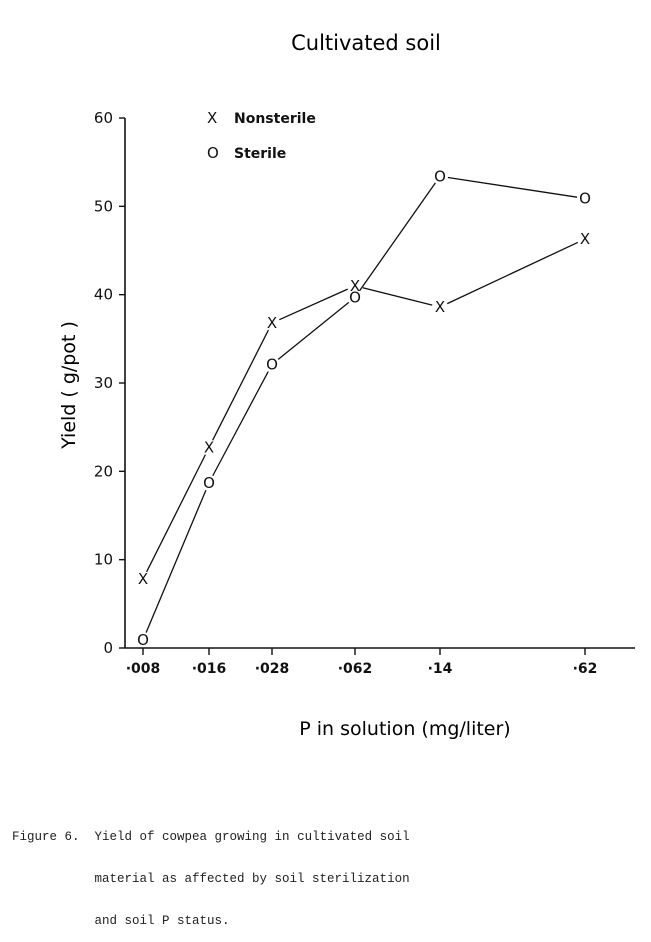  Describe the element at coordinates (585, 669) in the screenshot. I see `x-tick-label: ·62` at that location.